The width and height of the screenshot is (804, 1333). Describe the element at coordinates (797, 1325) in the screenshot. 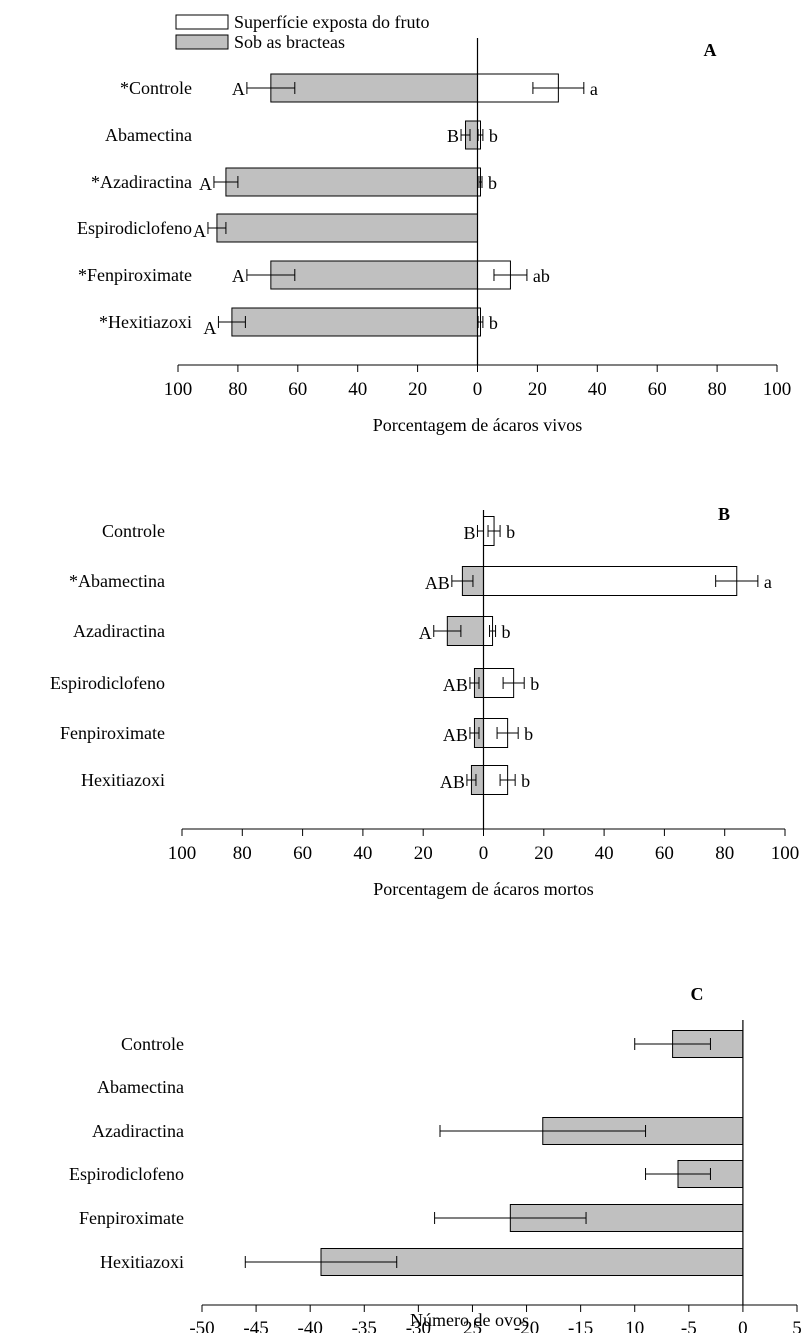

I see `x-tick-label: 5` at that location.